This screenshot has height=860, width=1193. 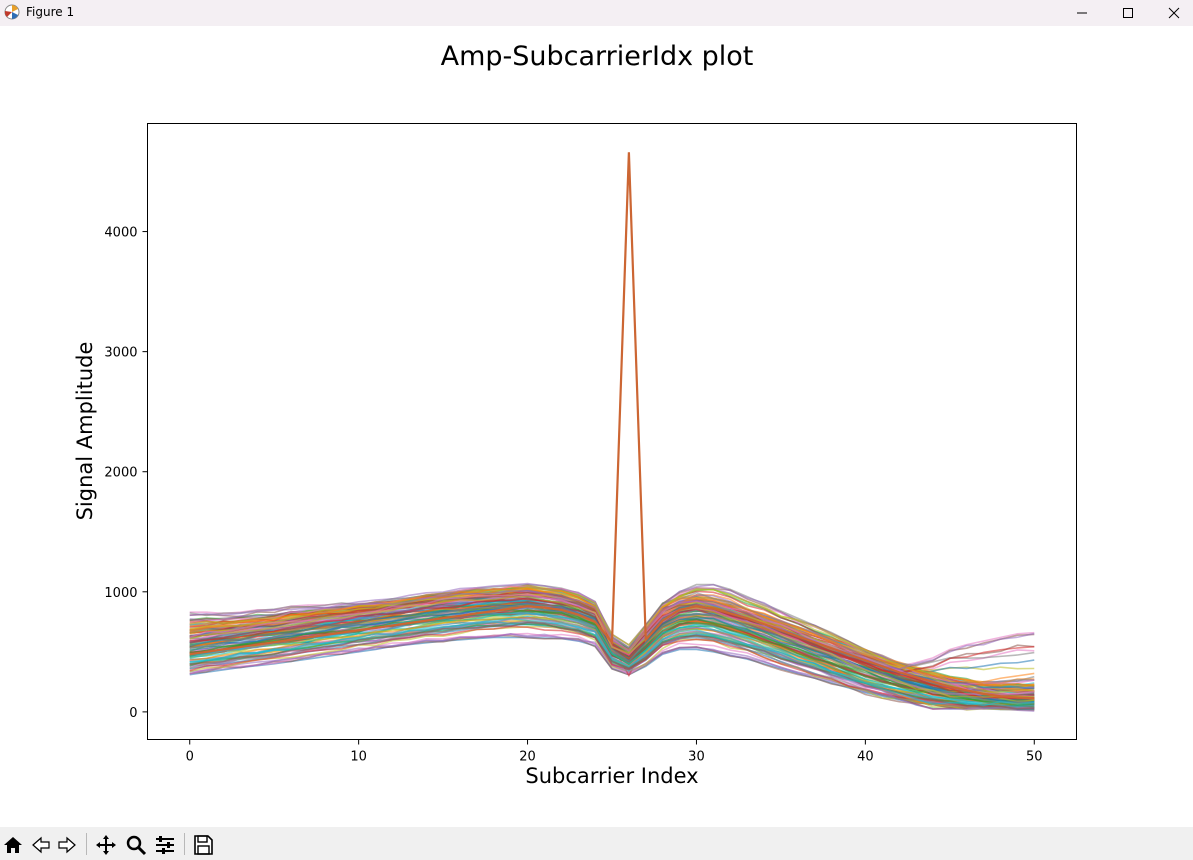 What do you see at coordinates (596, 13) in the screenshot?
I see `window-titlebar: Figure 1` at bounding box center [596, 13].